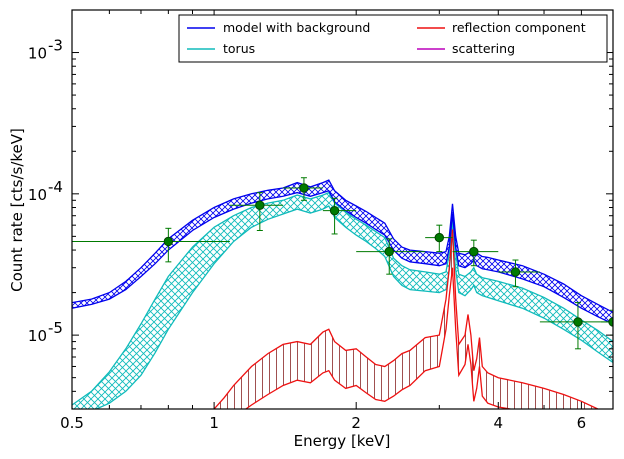 This screenshot has height=459, width=624. What do you see at coordinates (379, 338) in the screenshot?
I see `reflection-component-lower-line` at bounding box center [379, 338].